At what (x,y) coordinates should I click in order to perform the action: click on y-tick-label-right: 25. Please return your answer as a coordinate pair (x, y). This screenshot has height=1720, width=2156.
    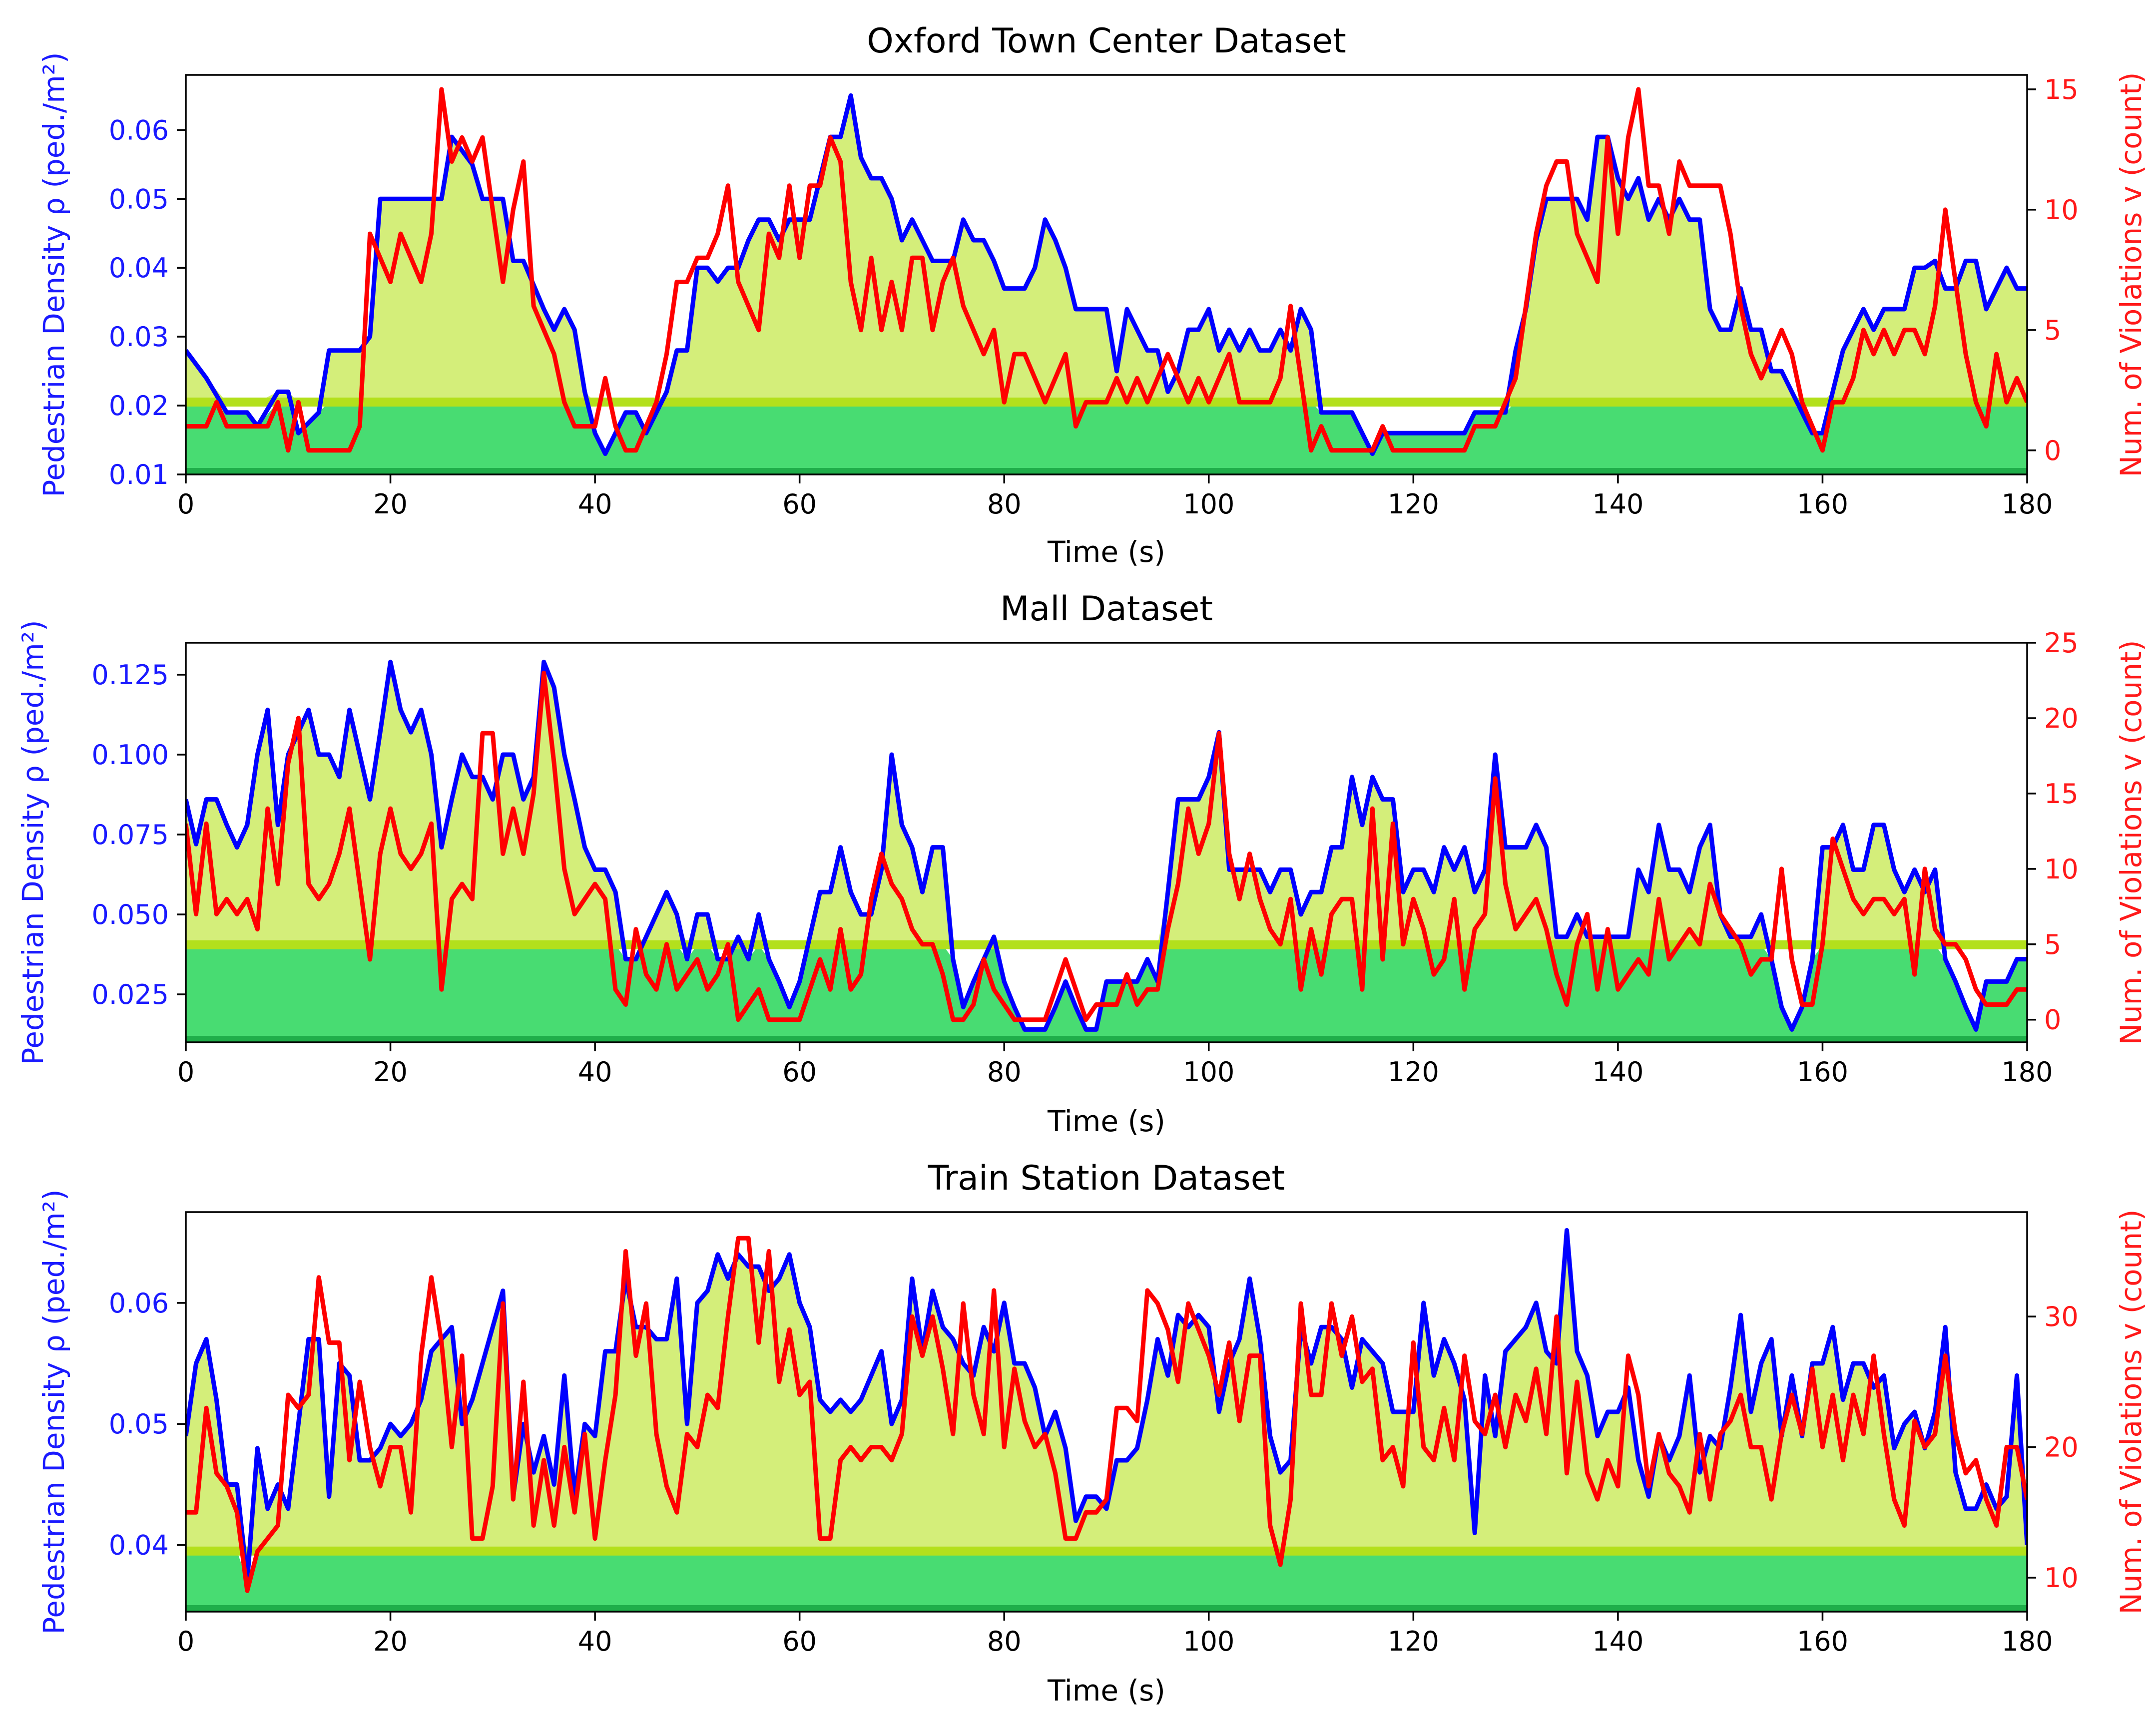
    Looking at the image, I should click on (2061, 643).